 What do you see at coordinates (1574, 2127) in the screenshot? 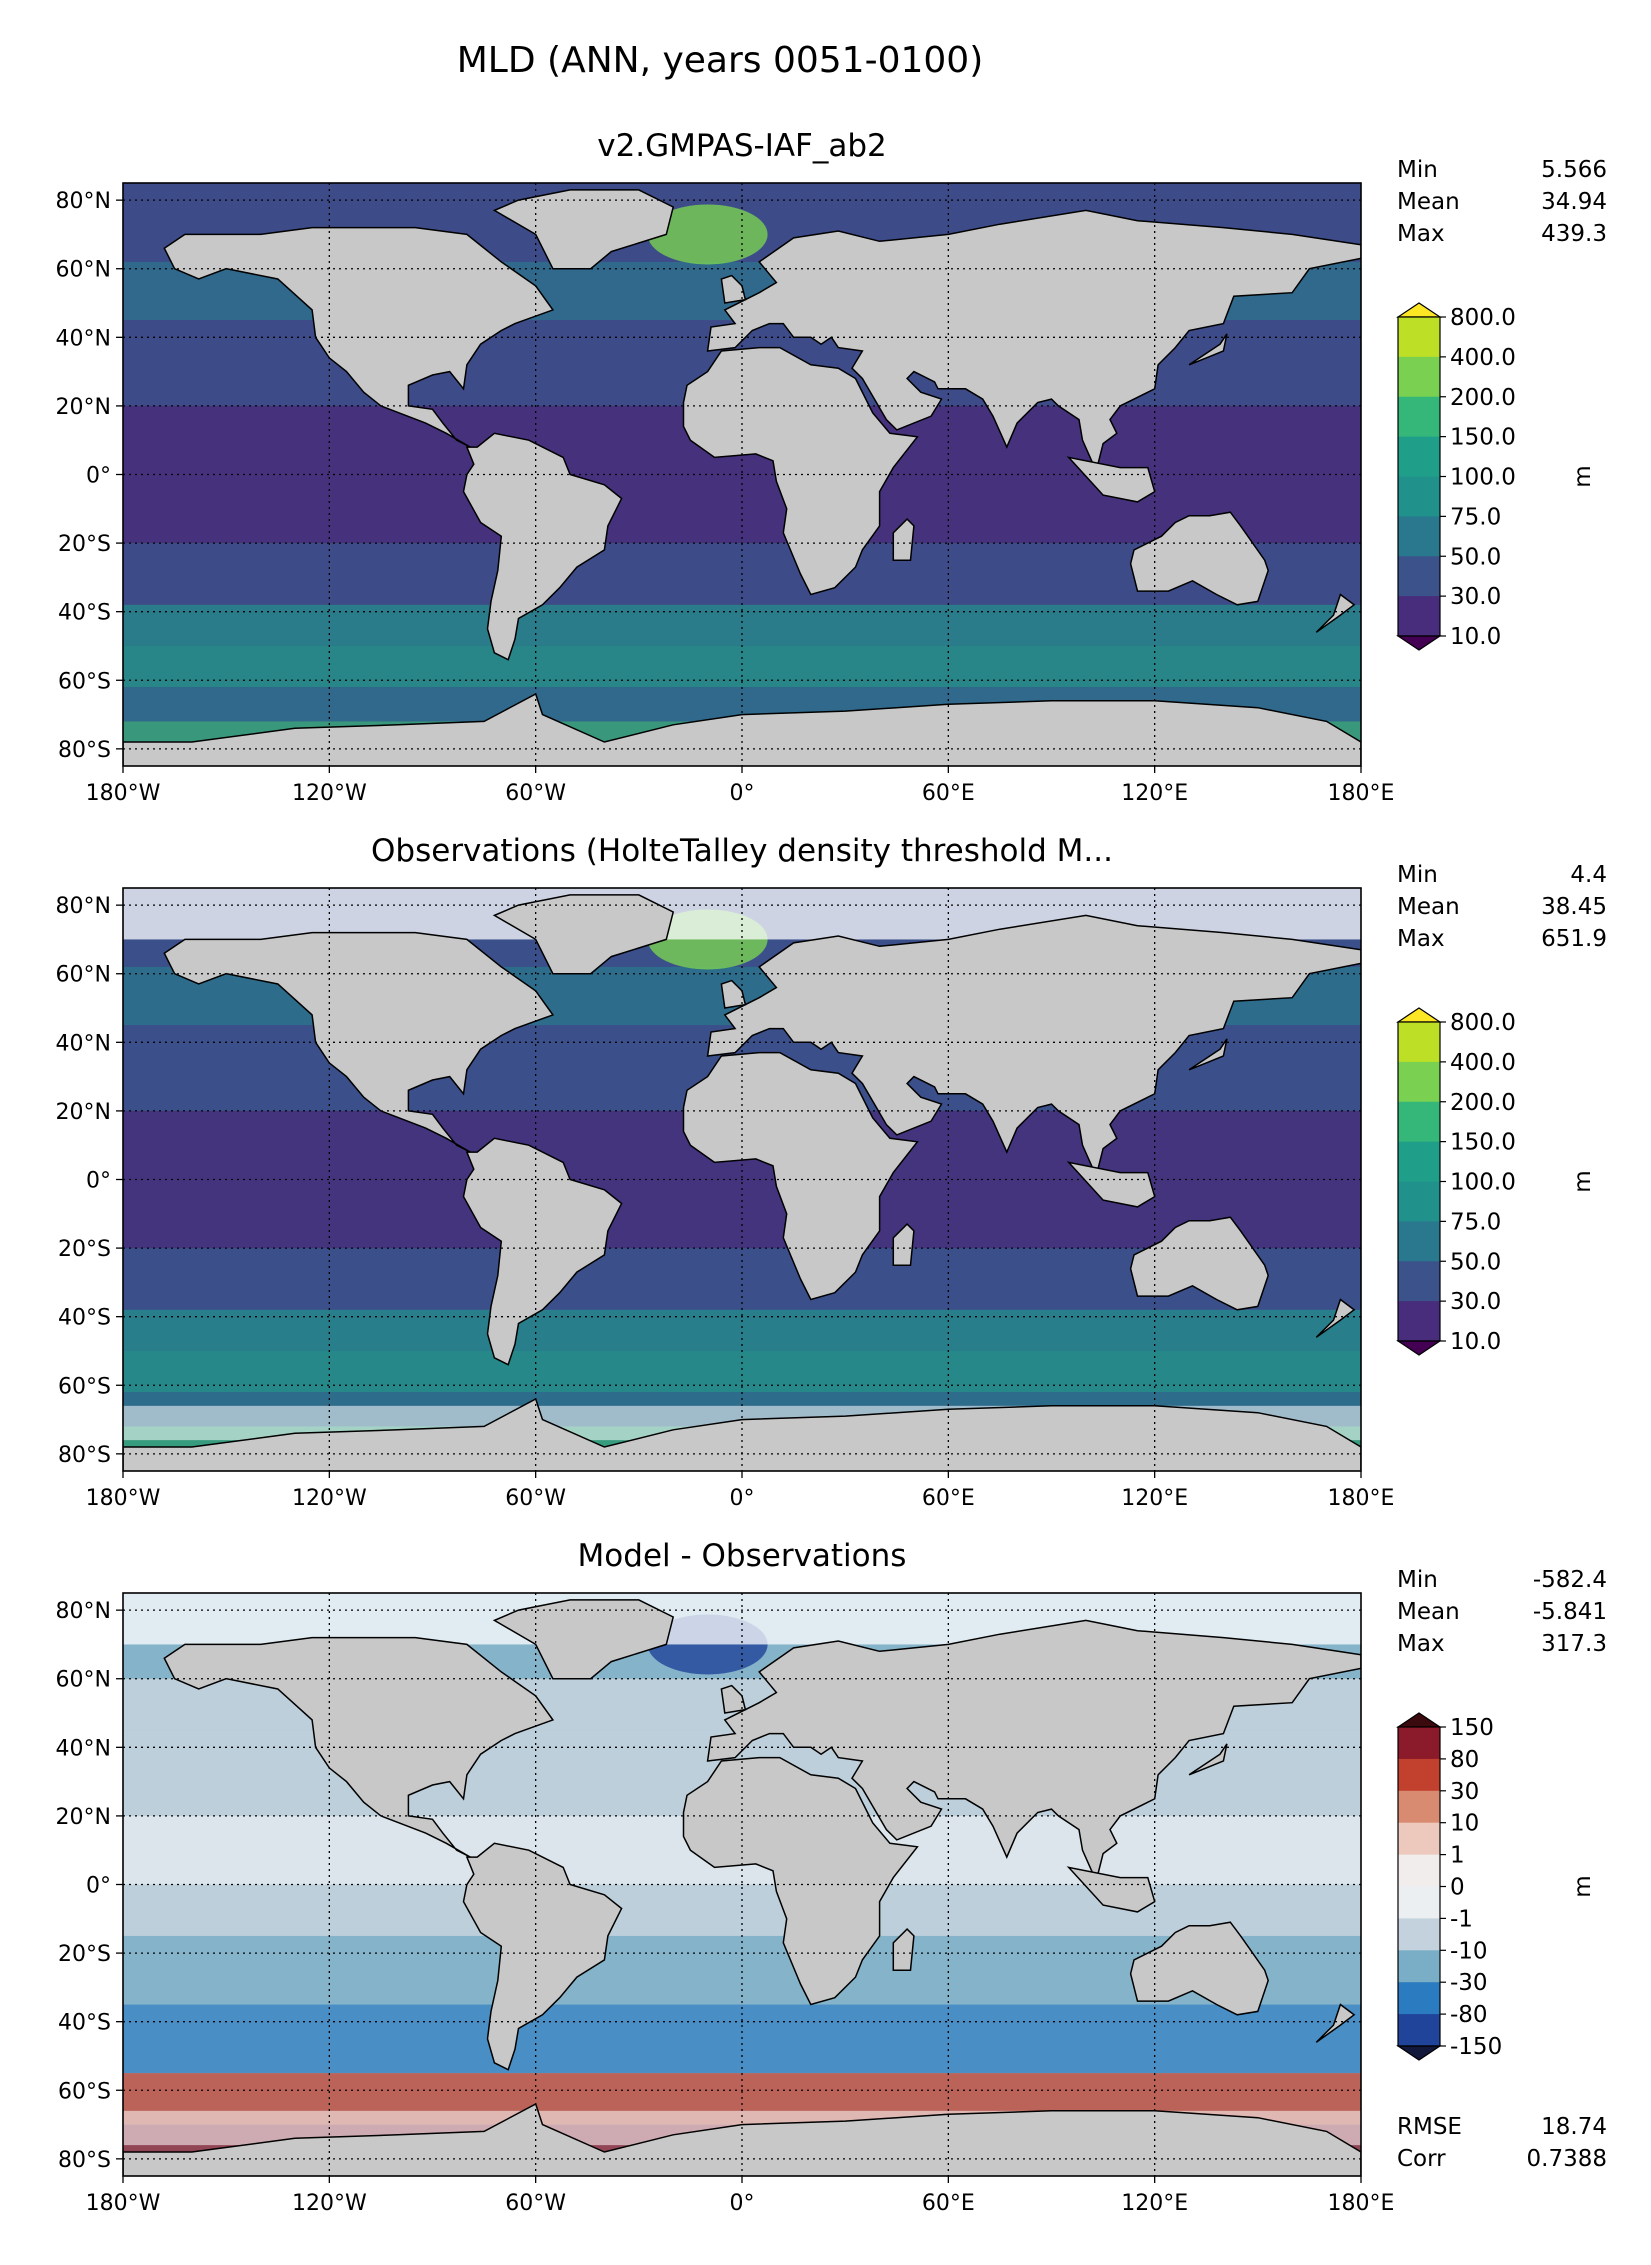
I see `stat-value: 18.74` at bounding box center [1574, 2127].